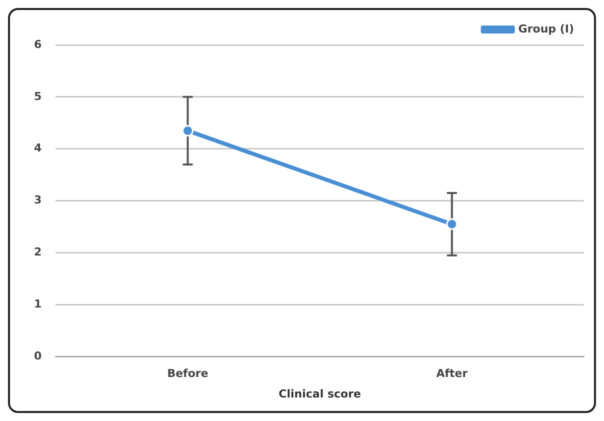 The image size is (604, 421). I want to click on legend-label: Group (I), so click(546, 29).